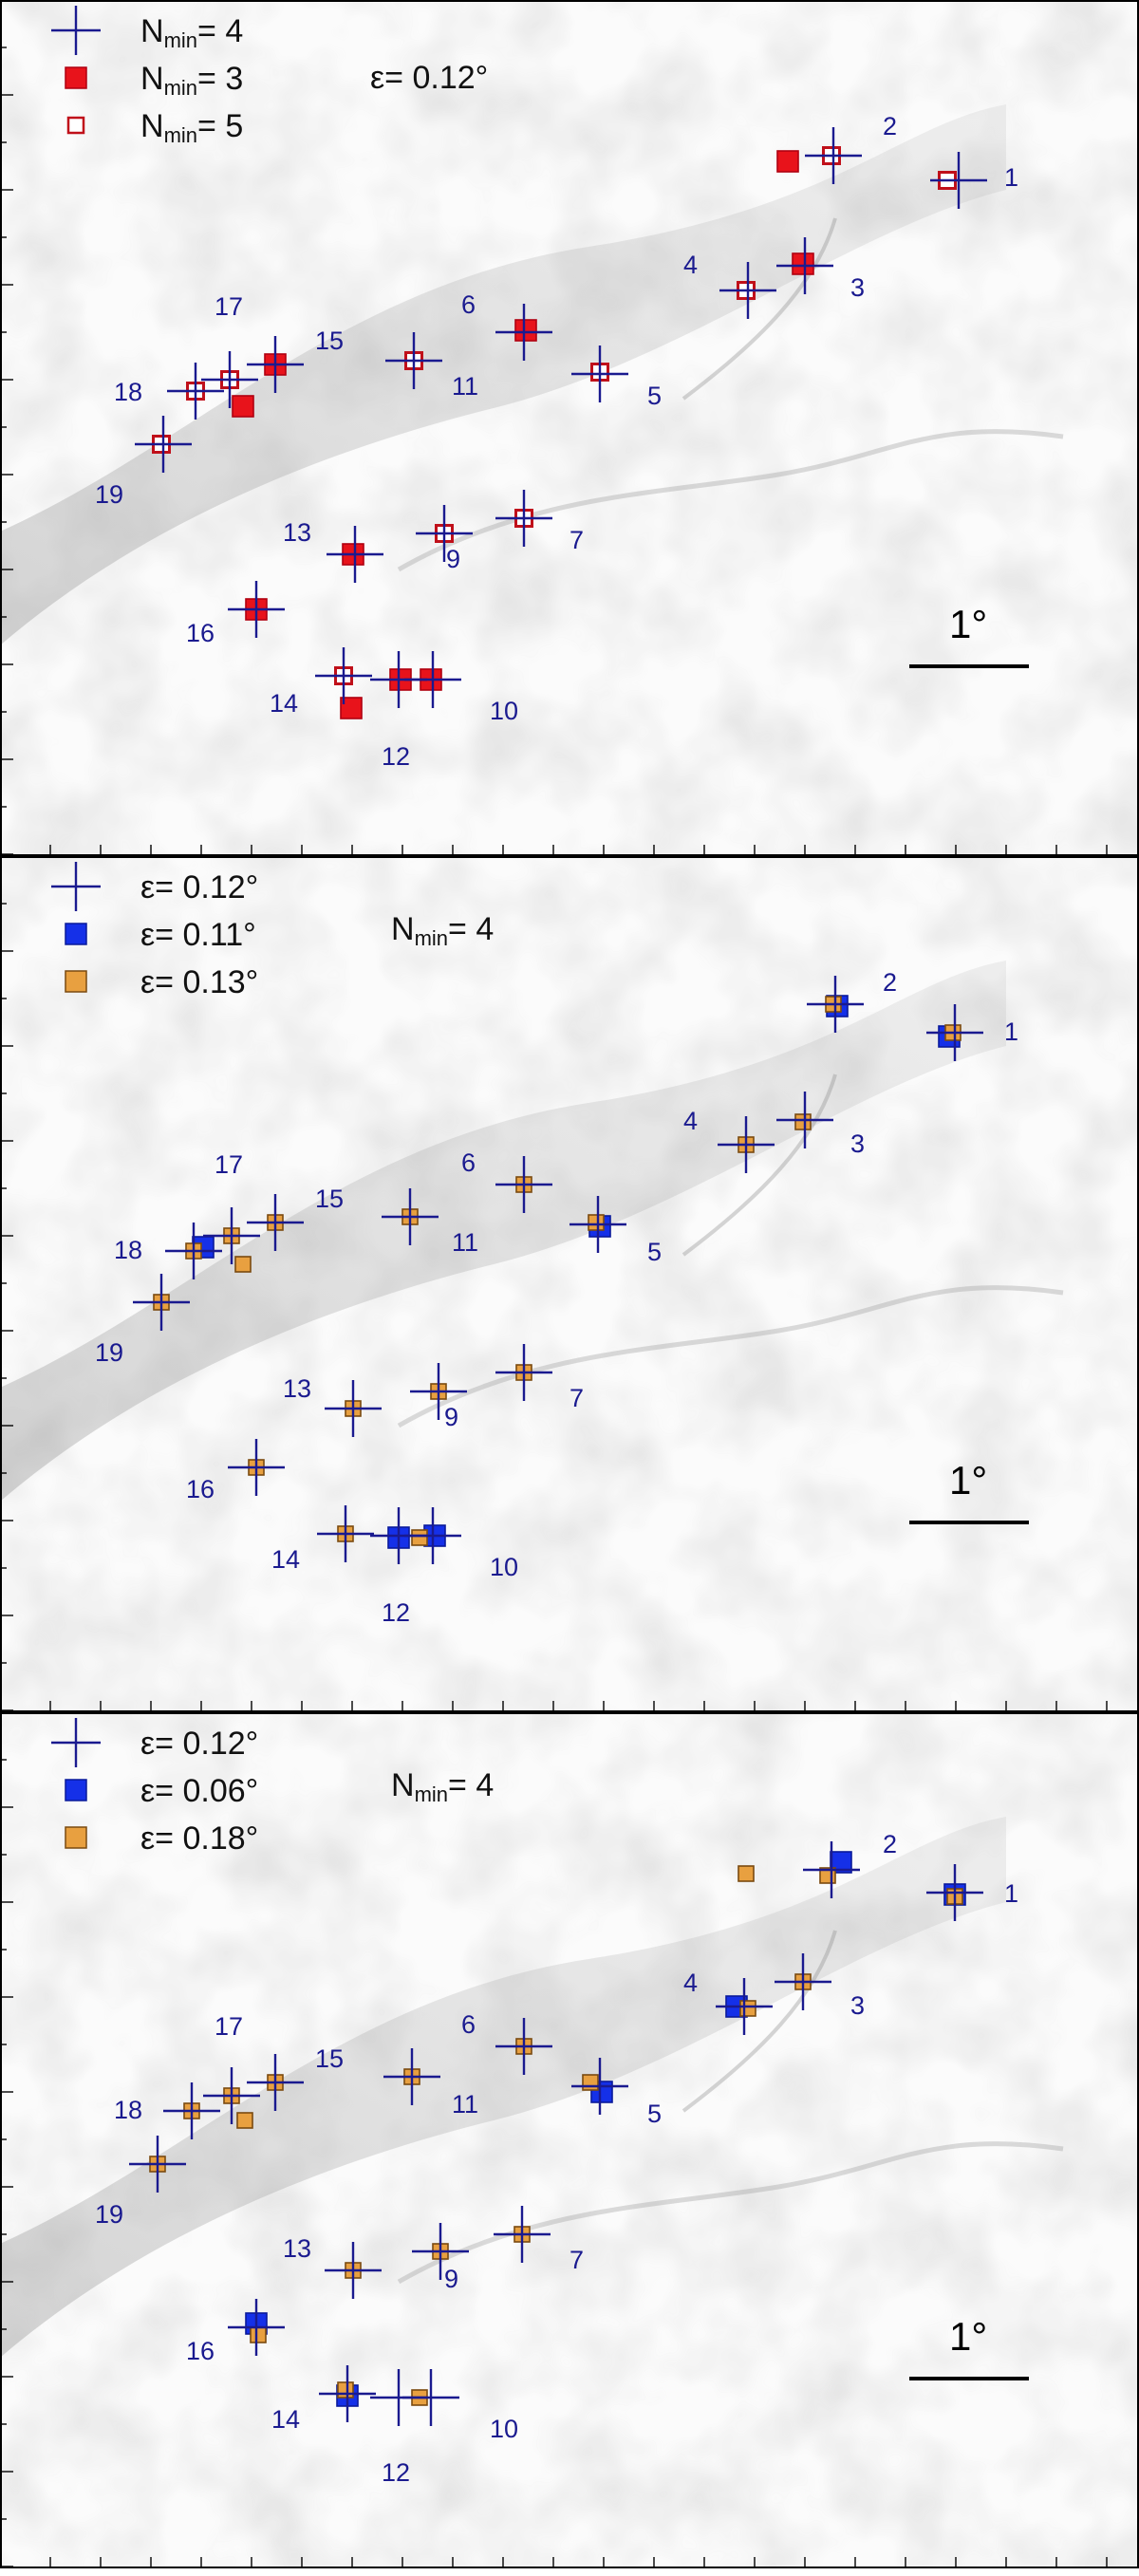 The image size is (1139, 2576). What do you see at coordinates (76, 981) in the screenshot?
I see `legend-filled-orange-square-marker` at bounding box center [76, 981].